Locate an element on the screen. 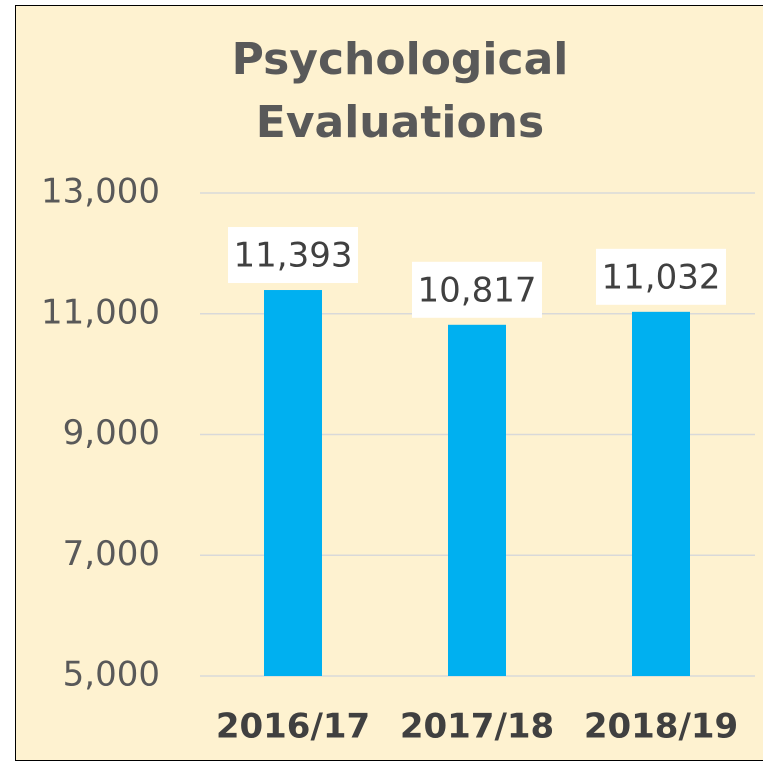  y-tick-label: 11,000 is located at coordinates (100, 312).